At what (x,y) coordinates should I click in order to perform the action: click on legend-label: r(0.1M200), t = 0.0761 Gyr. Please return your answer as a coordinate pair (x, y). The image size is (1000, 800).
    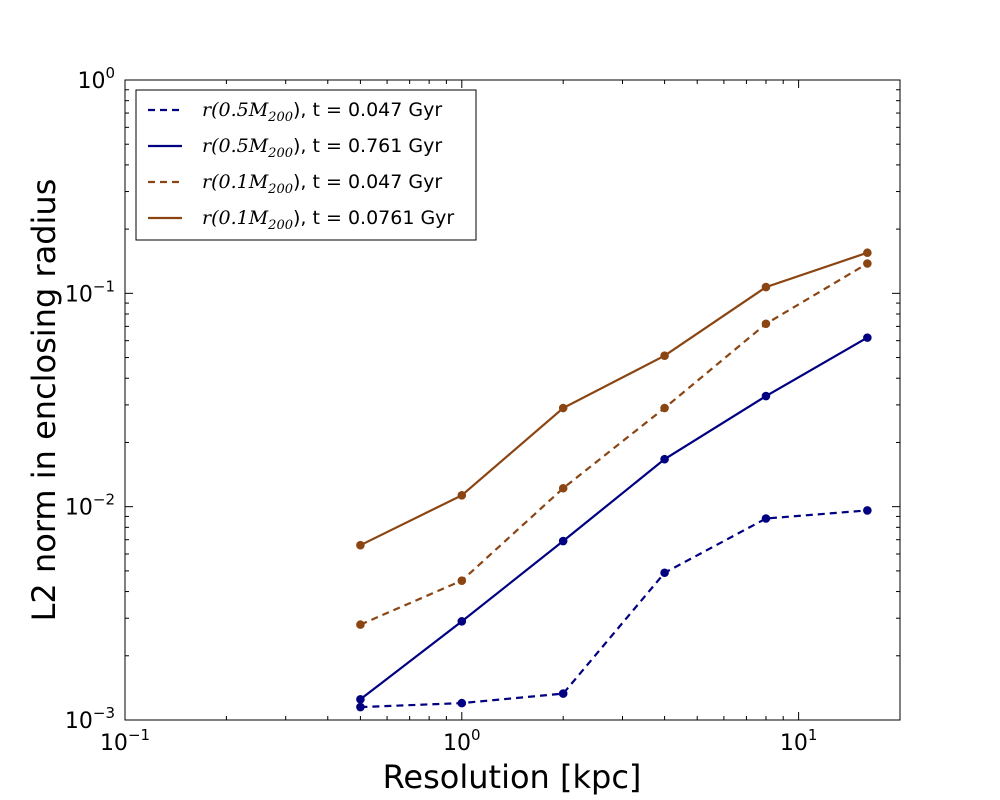
    Looking at the image, I should click on (328, 220).